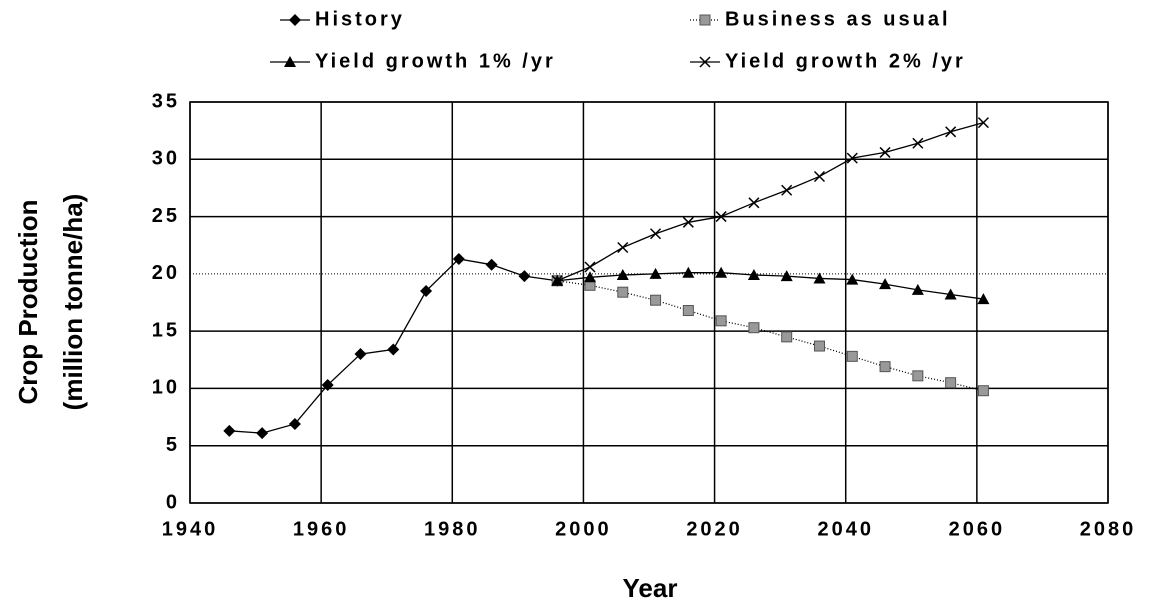 The image size is (1151, 607). What do you see at coordinates (360, 19) in the screenshot?
I see `legend-label: History` at bounding box center [360, 19].